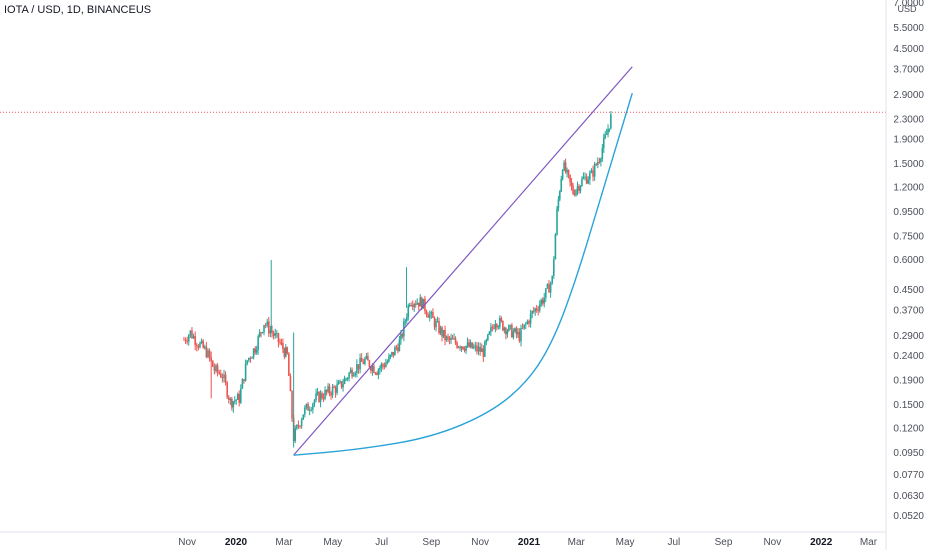 This screenshot has height=550, width=932. Describe the element at coordinates (724, 542) in the screenshot. I see `x-tick-label: Sep` at that location.